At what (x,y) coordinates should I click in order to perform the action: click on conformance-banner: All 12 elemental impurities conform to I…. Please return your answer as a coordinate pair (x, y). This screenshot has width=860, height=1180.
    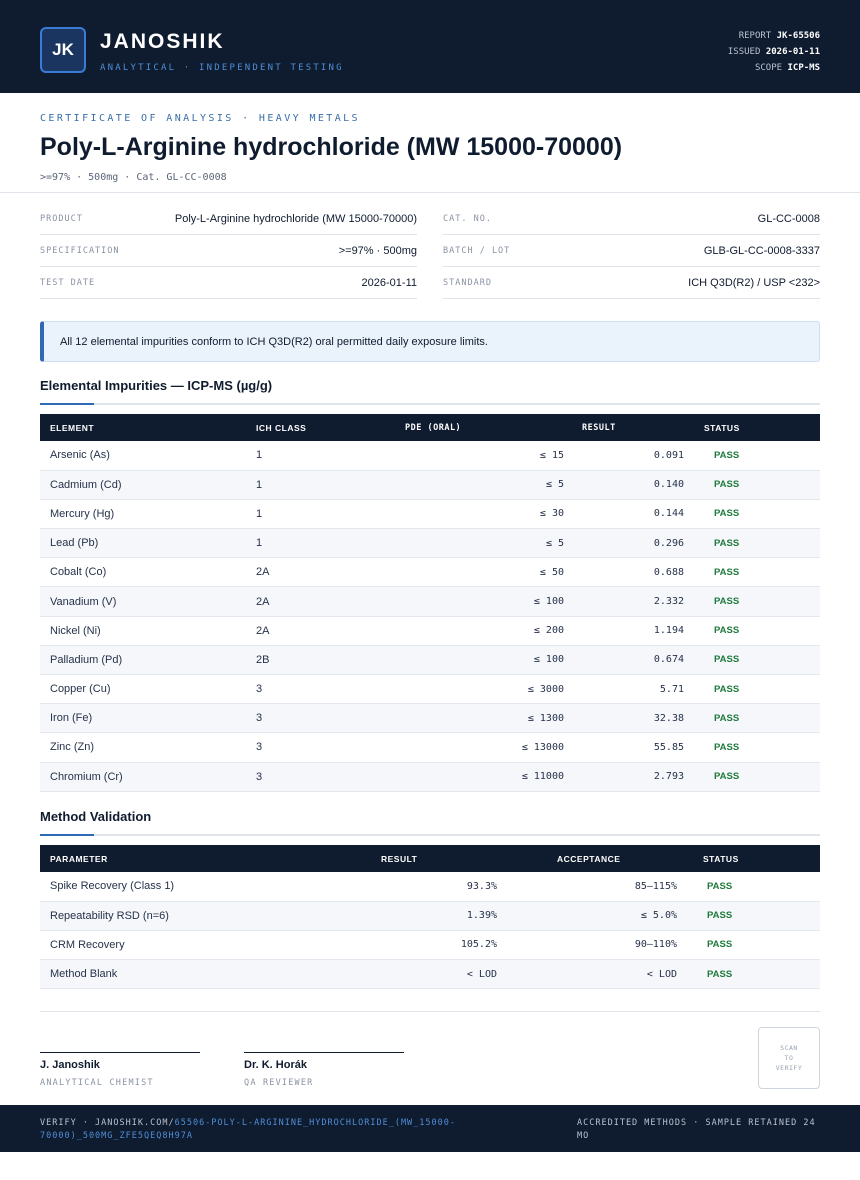
    Looking at the image, I should click on (430, 341).